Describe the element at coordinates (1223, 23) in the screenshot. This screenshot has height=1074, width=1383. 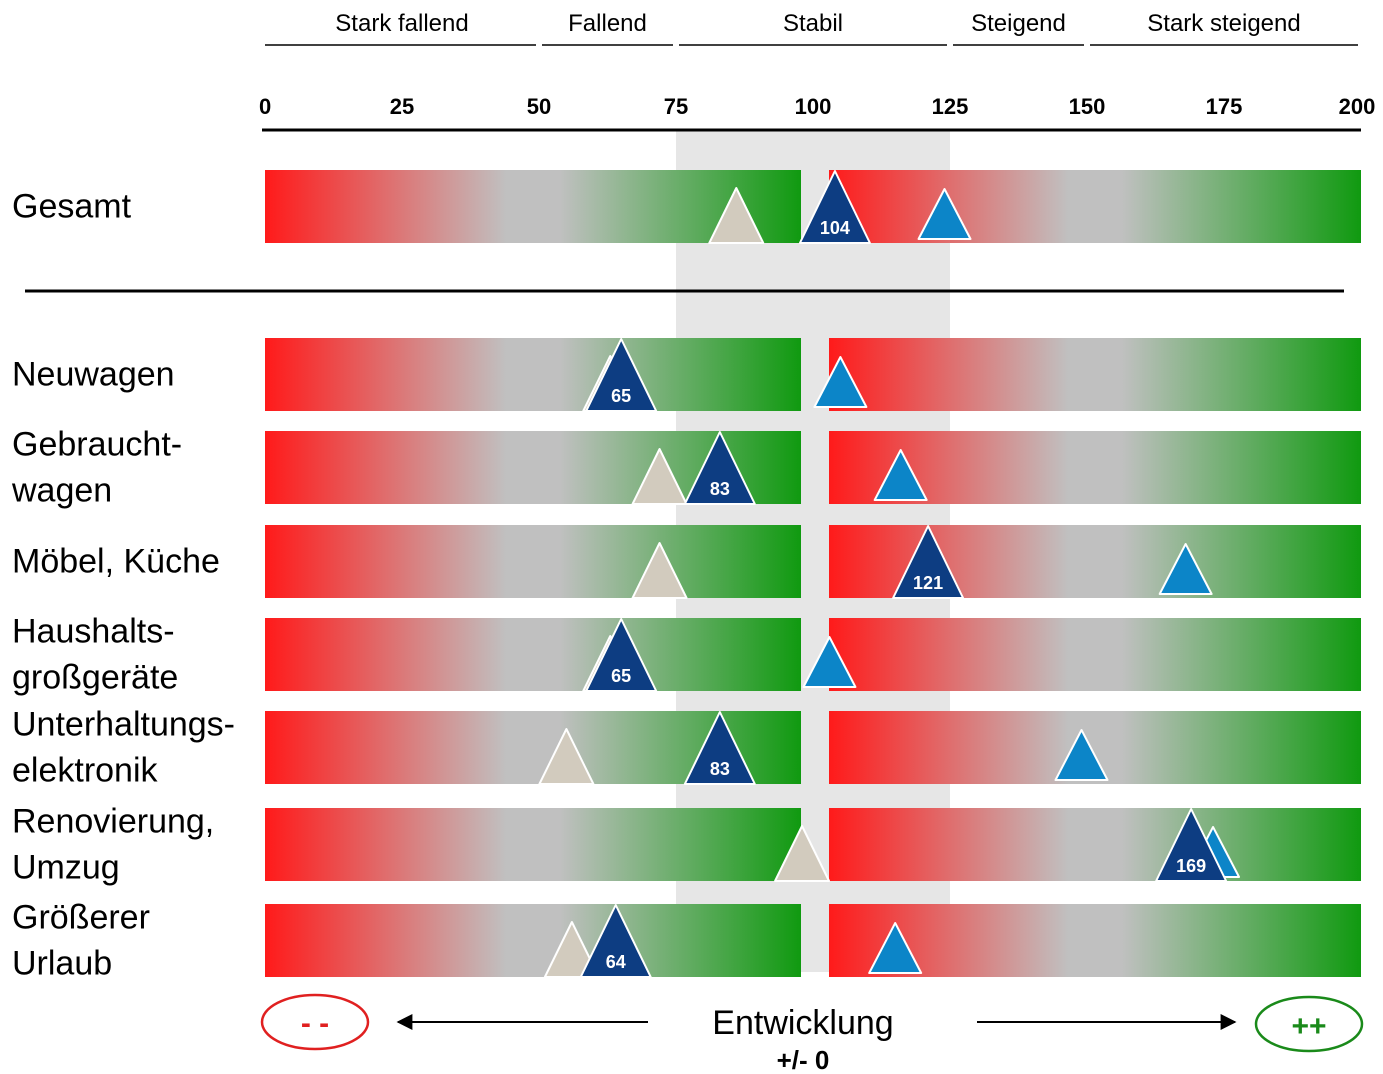
I see `band-label: Stark steigend` at that location.